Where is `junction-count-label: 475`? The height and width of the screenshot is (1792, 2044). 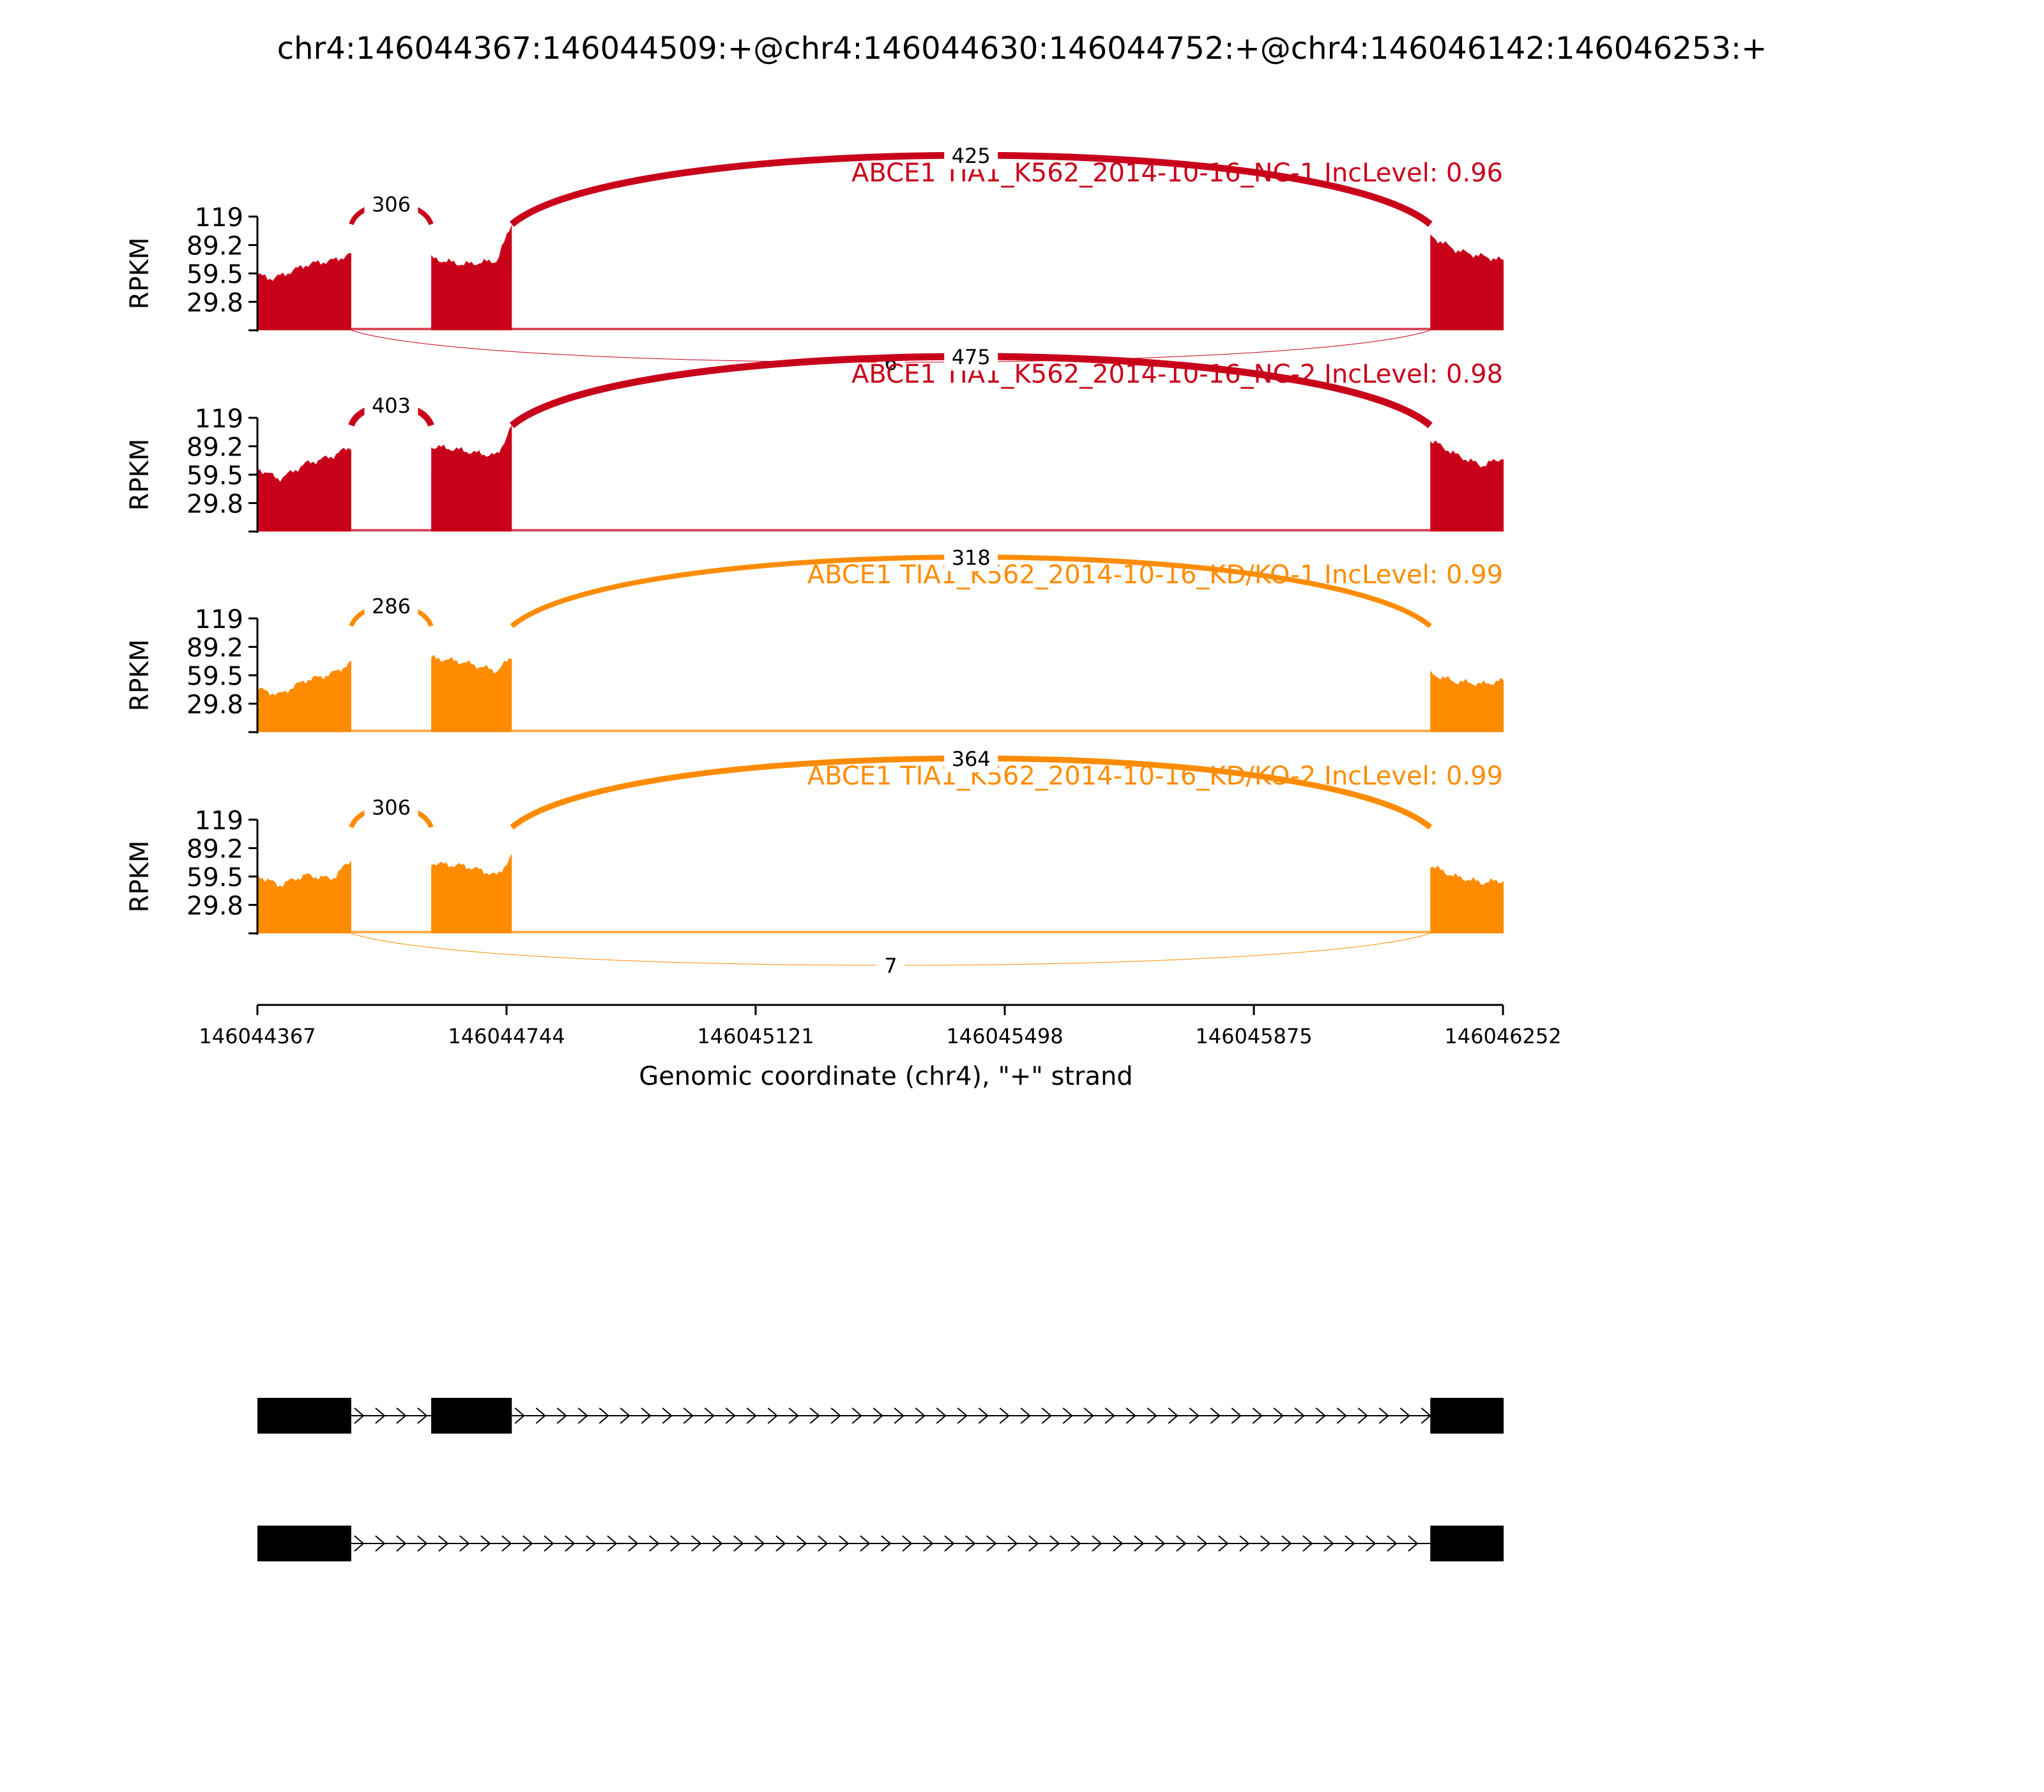 junction-count-label: 475 is located at coordinates (971, 357).